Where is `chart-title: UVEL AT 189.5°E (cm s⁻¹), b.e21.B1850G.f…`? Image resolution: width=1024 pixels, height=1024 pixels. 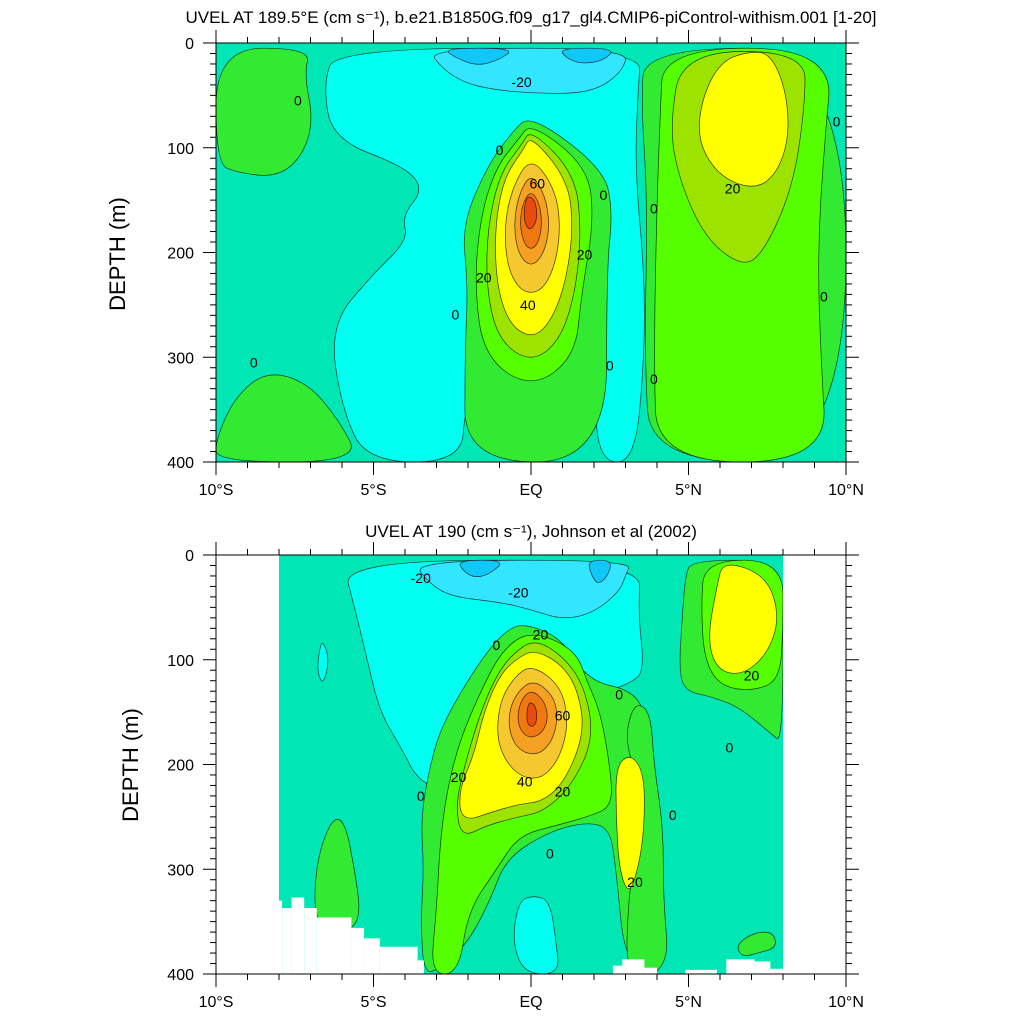 chart-title: UVEL AT 189.5°E (cm s⁻¹), b.e21.B1850G.f… is located at coordinates (530, 17).